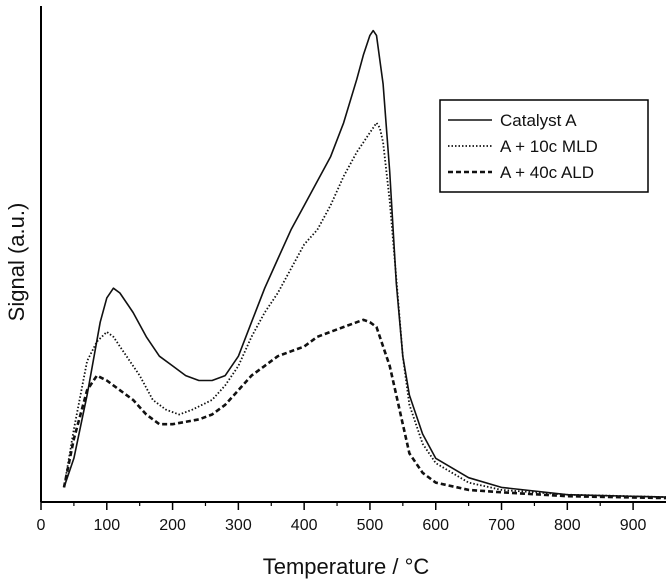 The height and width of the screenshot is (582, 666). I want to click on x-tick-label: 100, so click(106, 525).